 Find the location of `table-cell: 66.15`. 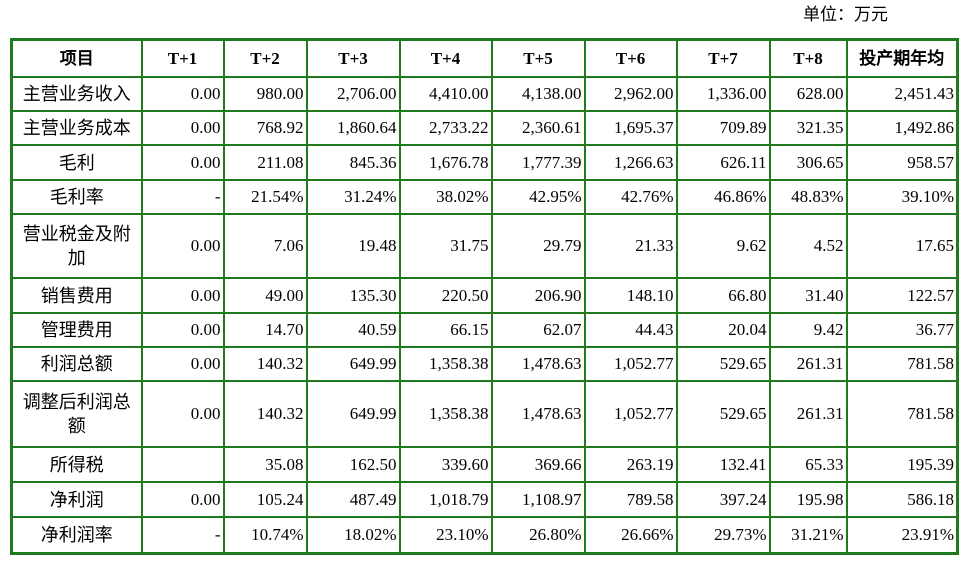

table-cell: 66.15 is located at coordinates (445, 330).